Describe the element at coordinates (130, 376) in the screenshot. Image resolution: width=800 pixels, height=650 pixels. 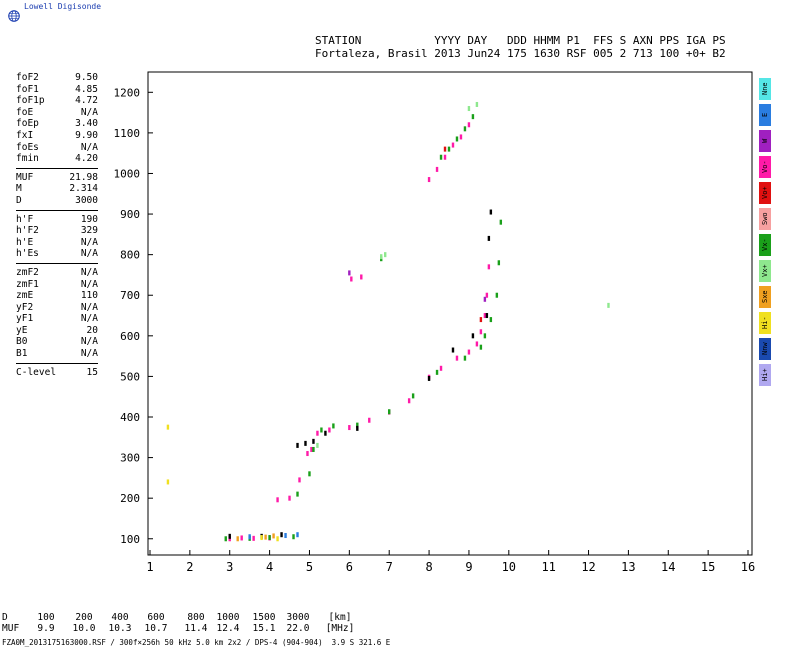
I see `y-tick-label: 500` at that location.